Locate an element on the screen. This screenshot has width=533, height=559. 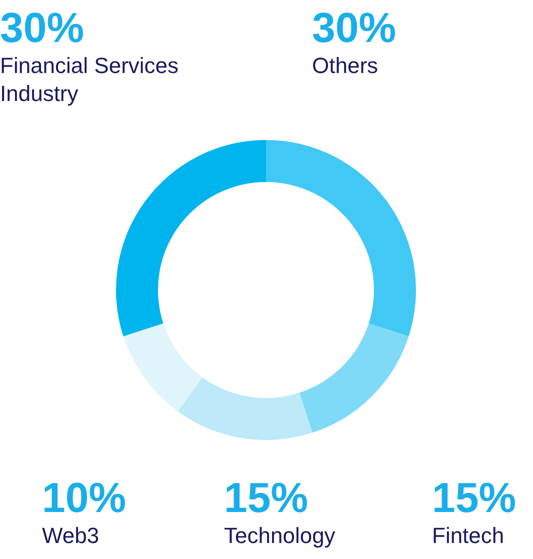
slice-label: Web3 is located at coordinates (71, 536).